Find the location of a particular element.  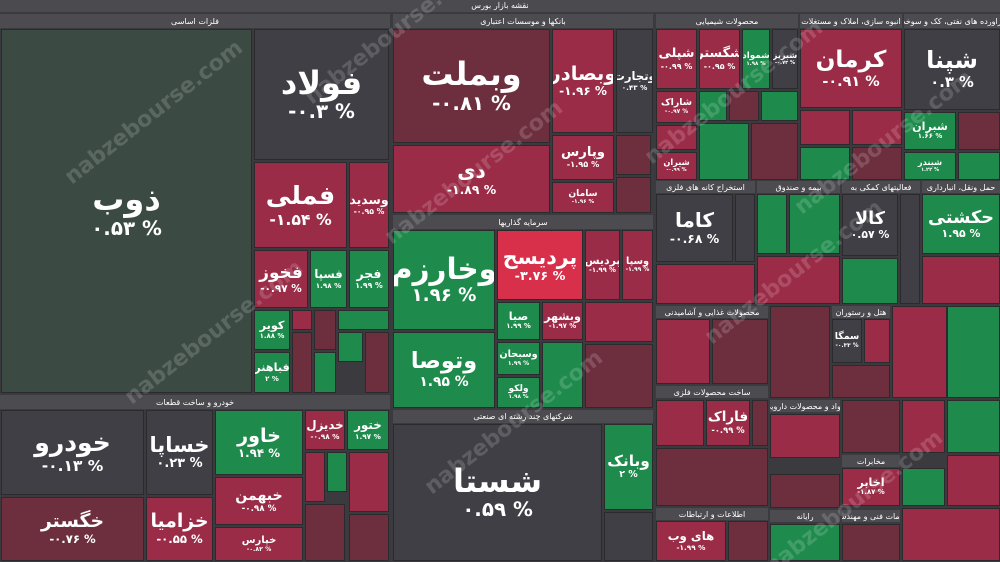

stock-tile: وسبحان ۱.۹۹ % is located at coordinates (518, 358).